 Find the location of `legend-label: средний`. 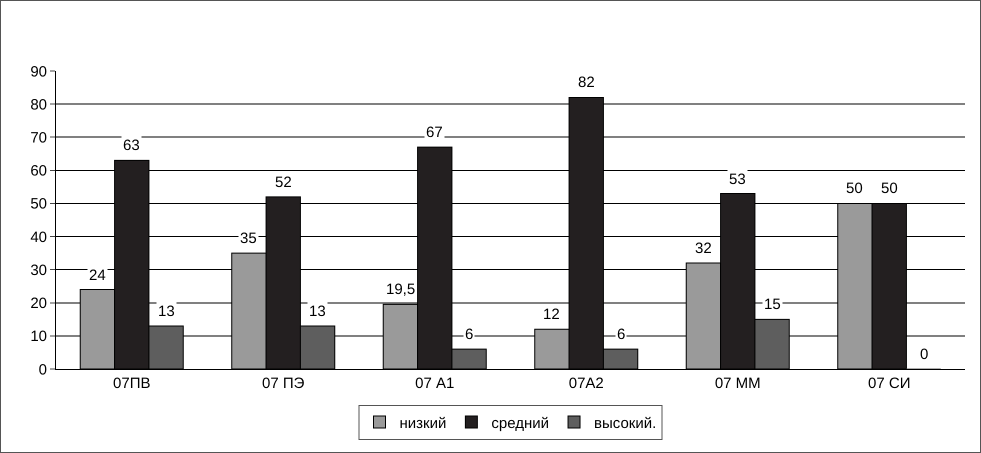

legend-label: средний is located at coordinates (520, 423).